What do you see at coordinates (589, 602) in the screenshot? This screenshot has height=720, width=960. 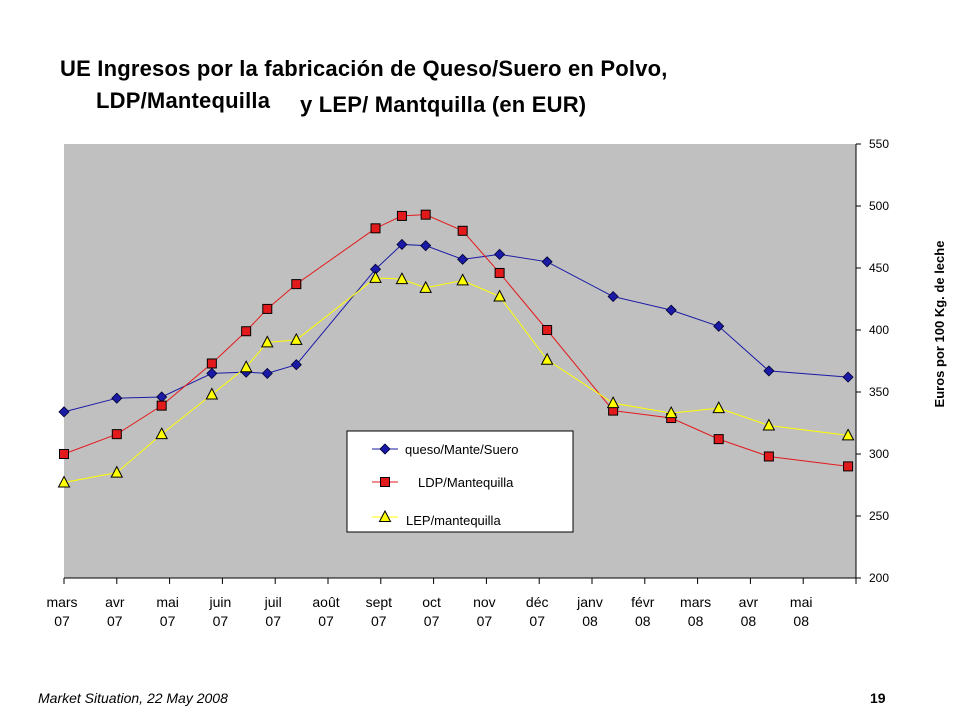 I see `x-tick-label-month: janv` at bounding box center [589, 602].